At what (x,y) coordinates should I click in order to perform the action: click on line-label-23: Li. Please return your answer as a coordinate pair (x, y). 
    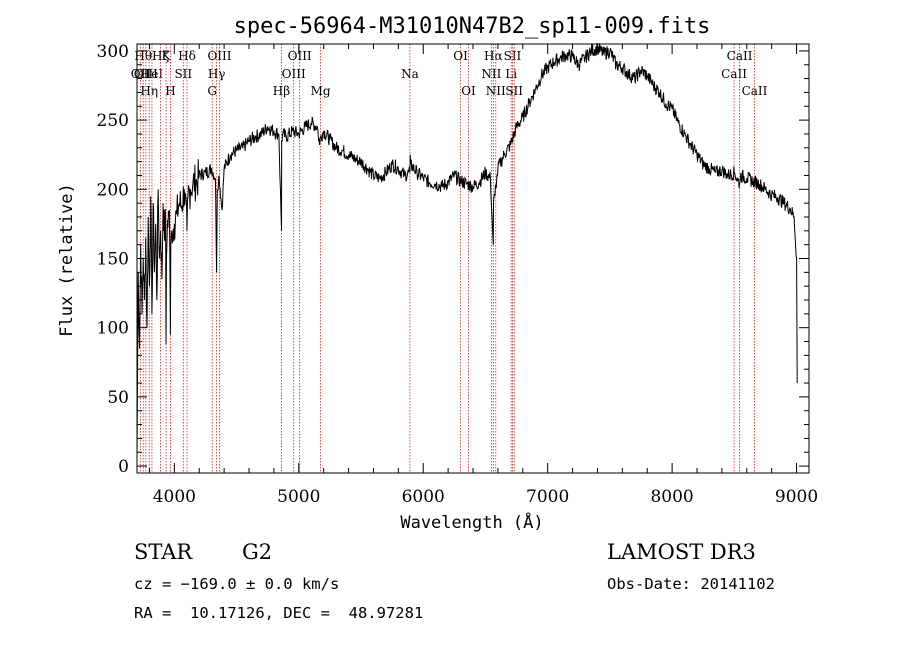
    Looking at the image, I should click on (511, 74).